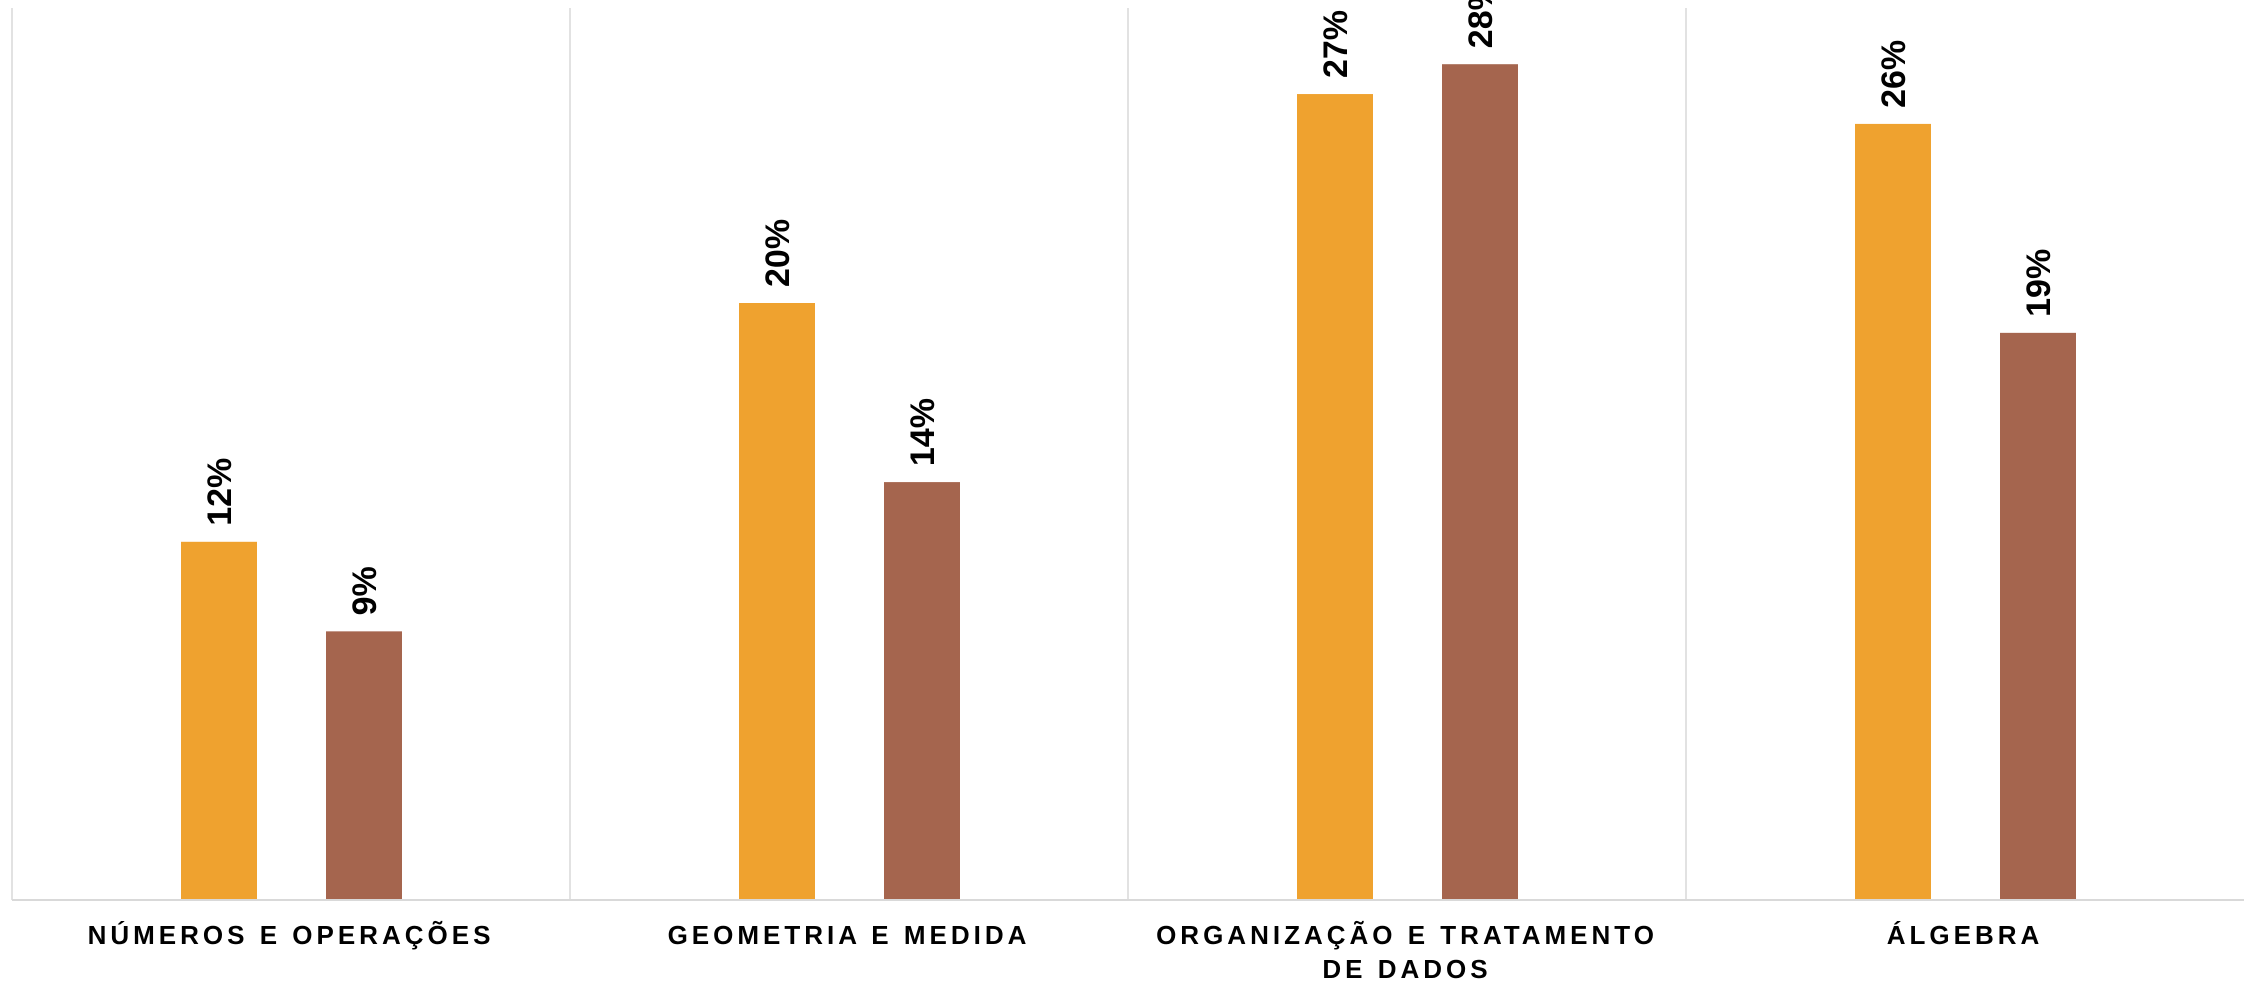 This screenshot has height=986, width=2252. Describe the element at coordinates (291, 935) in the screenshot. I see `category-label: NÚMEROS E OPERAÇÕES` at that location.